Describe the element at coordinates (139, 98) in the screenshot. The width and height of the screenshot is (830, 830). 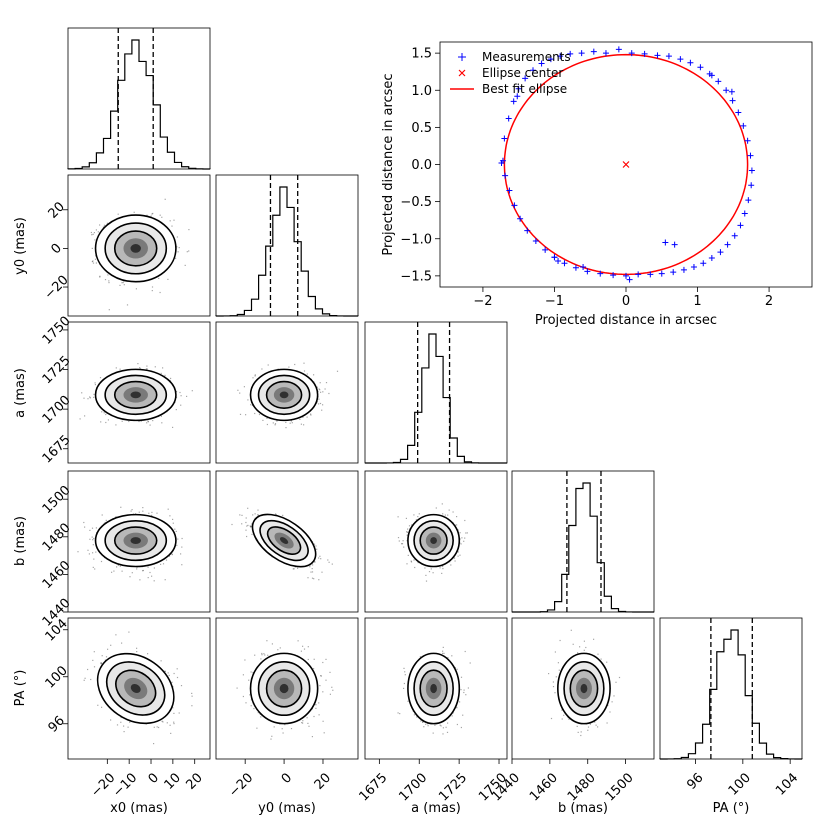
I see `histogram-panel-x0` at that location.